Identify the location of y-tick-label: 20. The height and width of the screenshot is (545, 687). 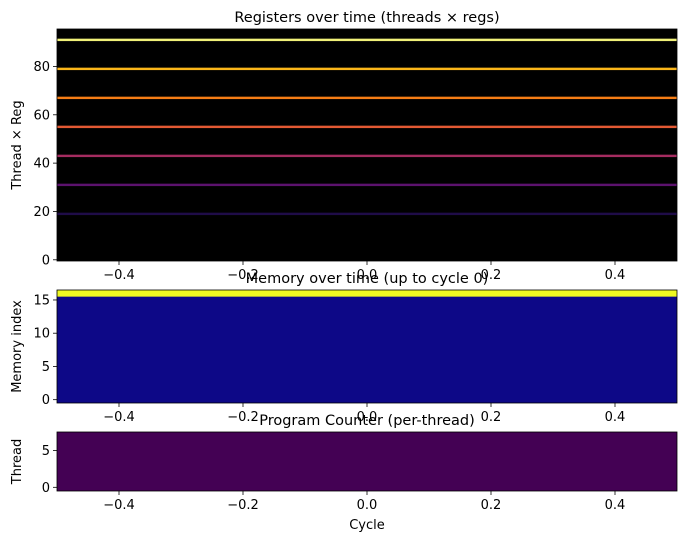
(41, 212).